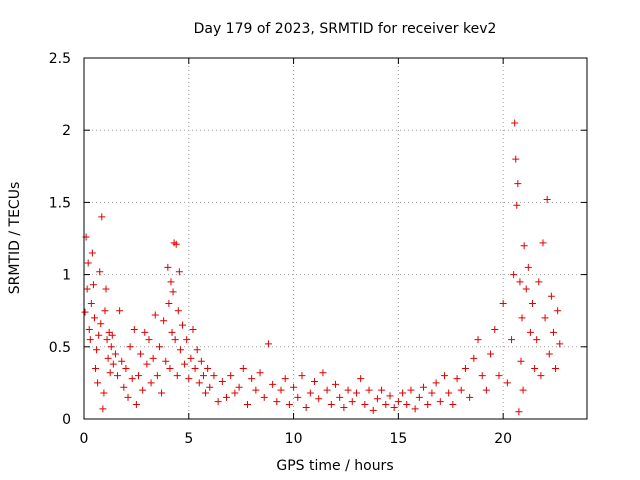  I want to click on y-tick-label: 0, so click(66, 420).